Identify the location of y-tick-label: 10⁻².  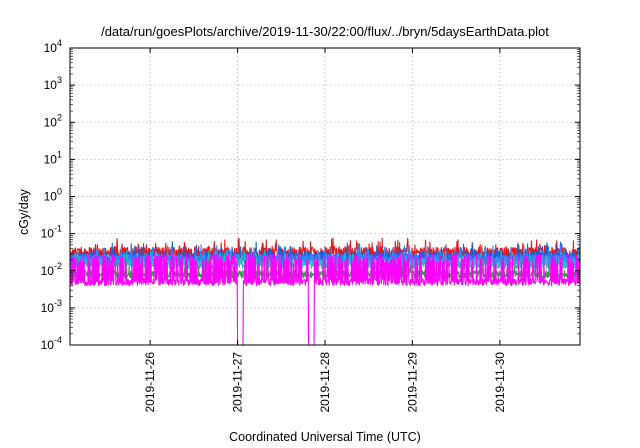
(51, 269).